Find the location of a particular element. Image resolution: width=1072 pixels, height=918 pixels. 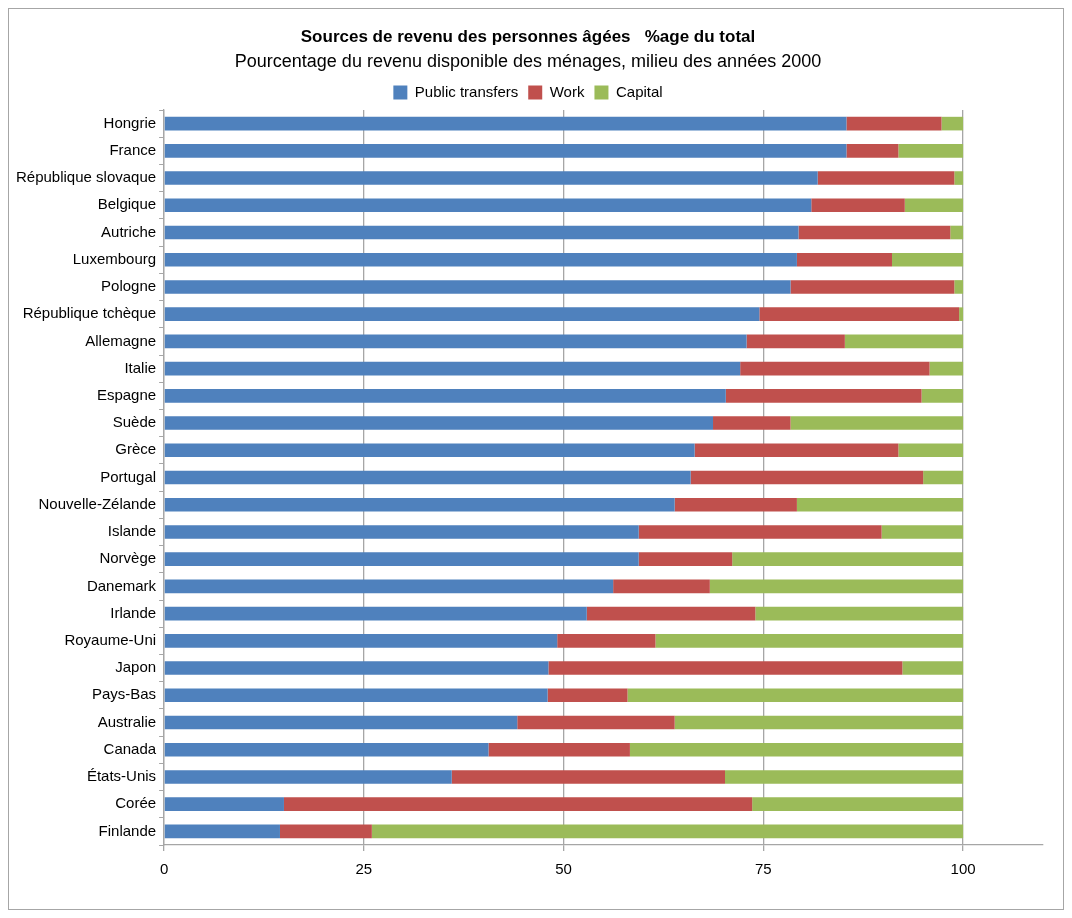

y-tick-label: Belgique is located at coordinates (127, 204).